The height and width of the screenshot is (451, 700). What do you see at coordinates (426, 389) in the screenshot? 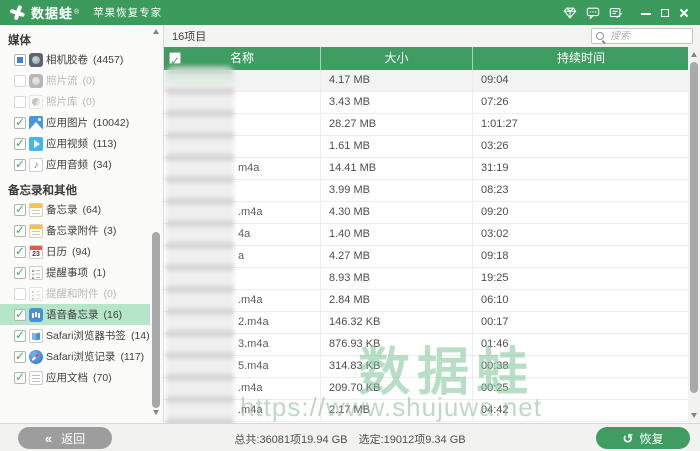
I see `table-row: .m4a 209.70 KB 00:25` at bounding box center [426, 389].